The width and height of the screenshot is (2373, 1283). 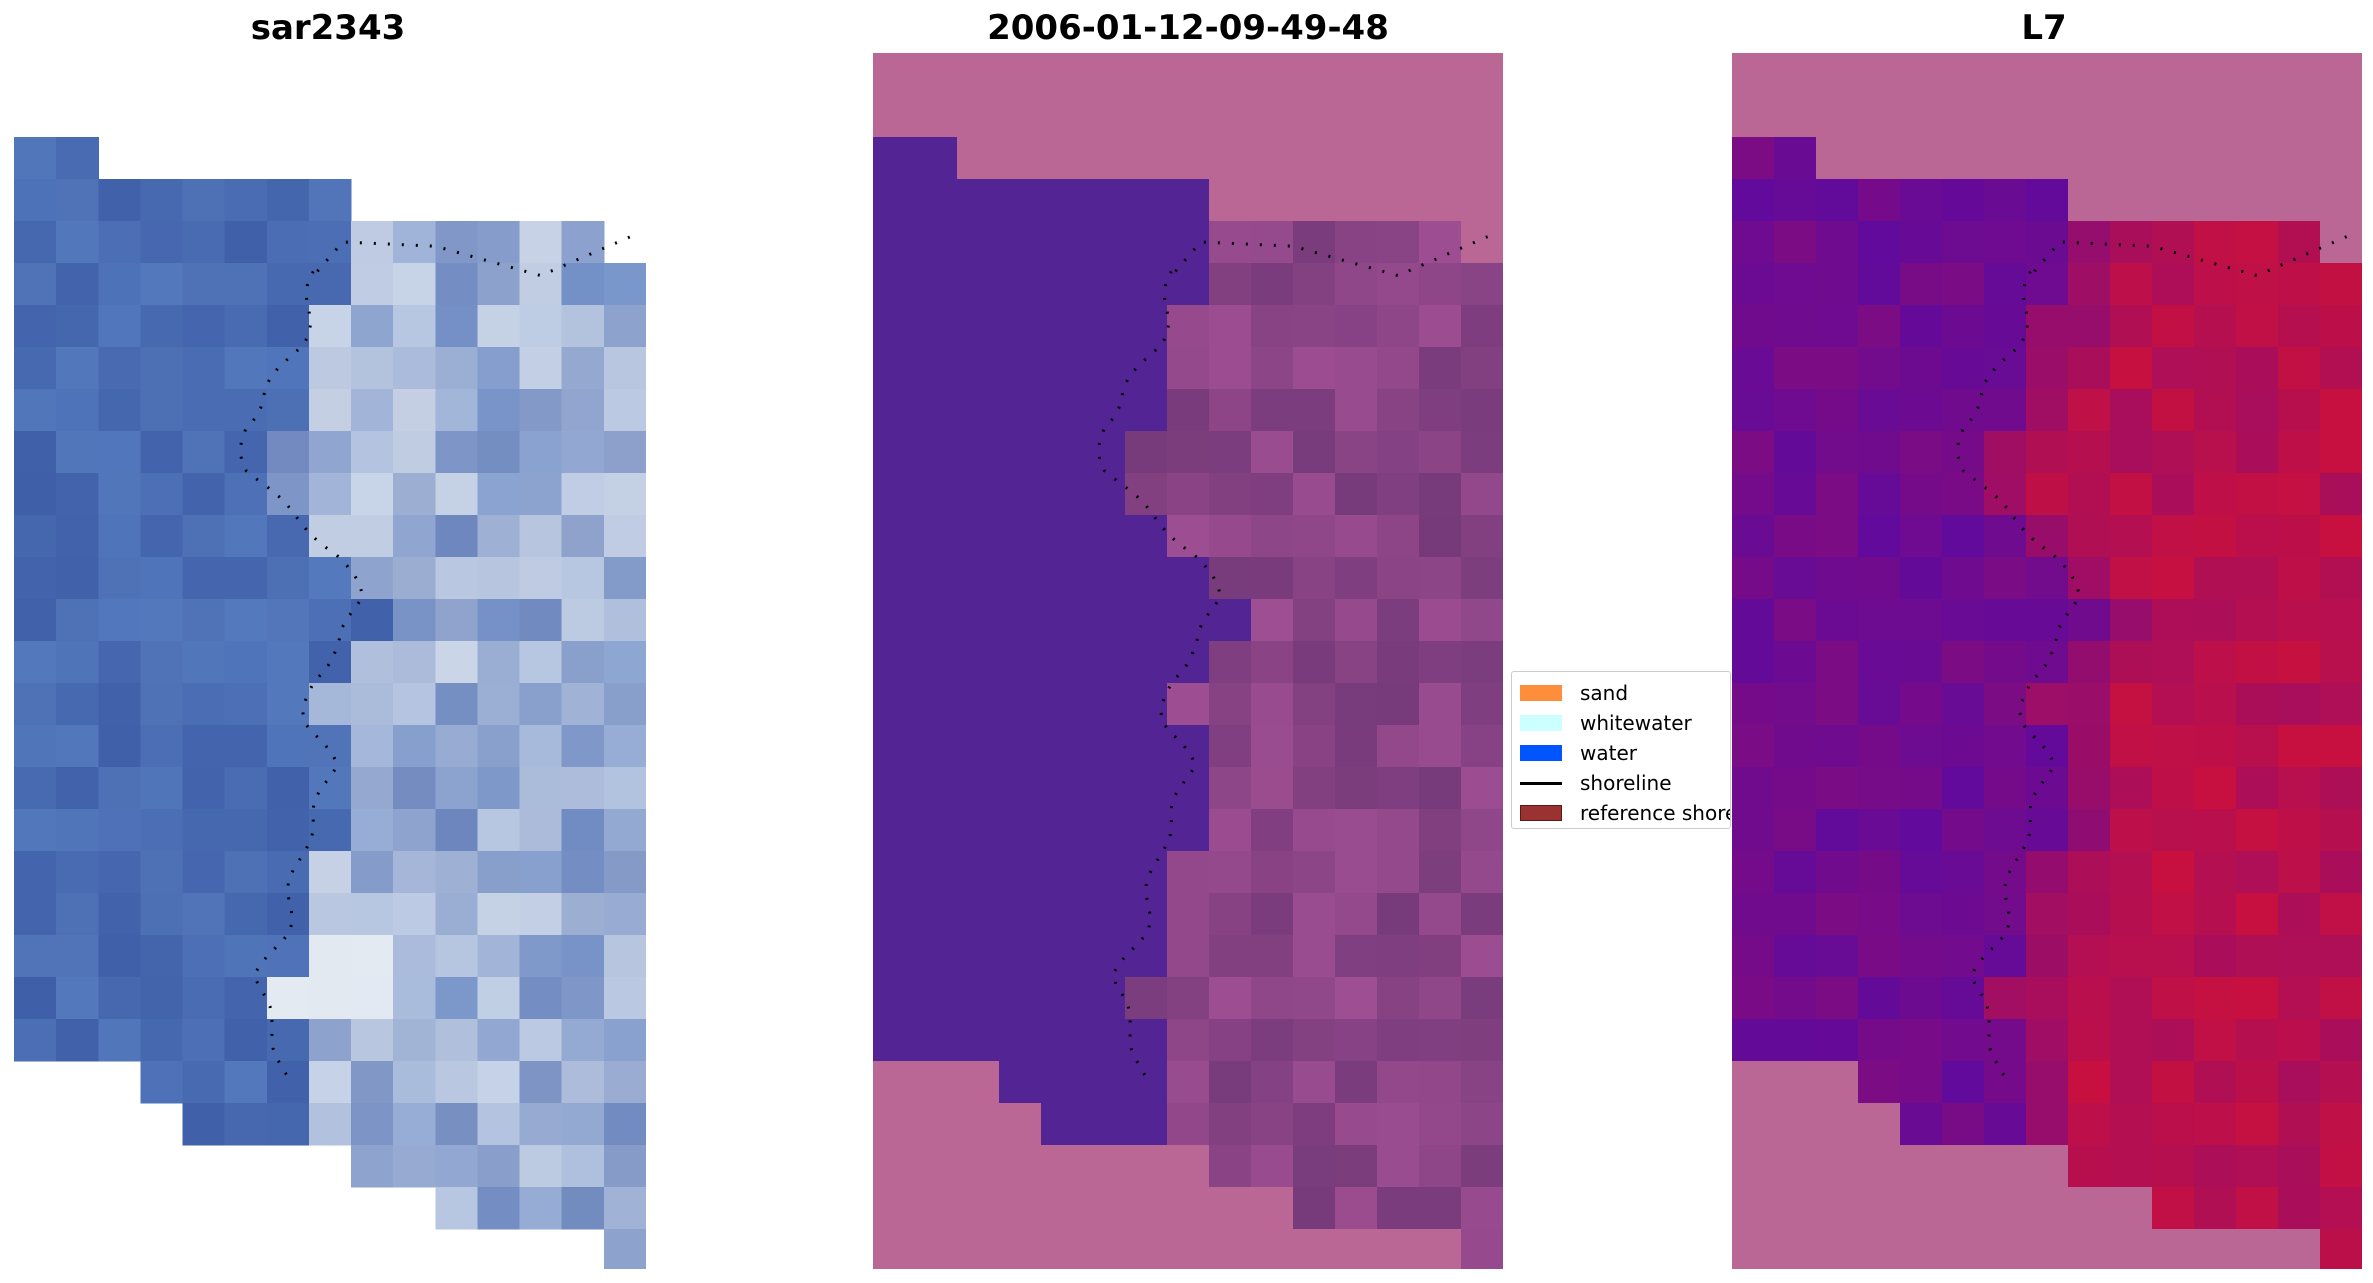 I want to click on legend-swatch-whitewater, so click(x=1541, y=723).